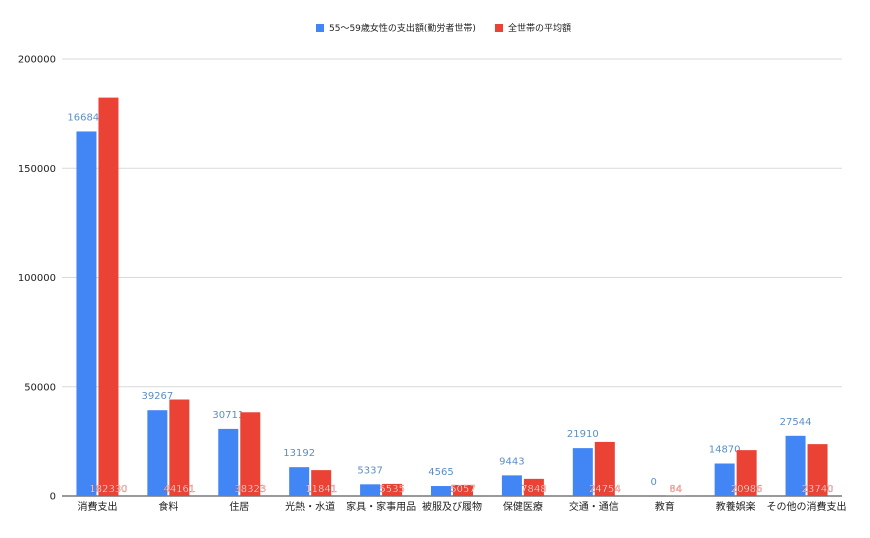  I want to click on data-label-series-1: 166840, so click(86, 117).